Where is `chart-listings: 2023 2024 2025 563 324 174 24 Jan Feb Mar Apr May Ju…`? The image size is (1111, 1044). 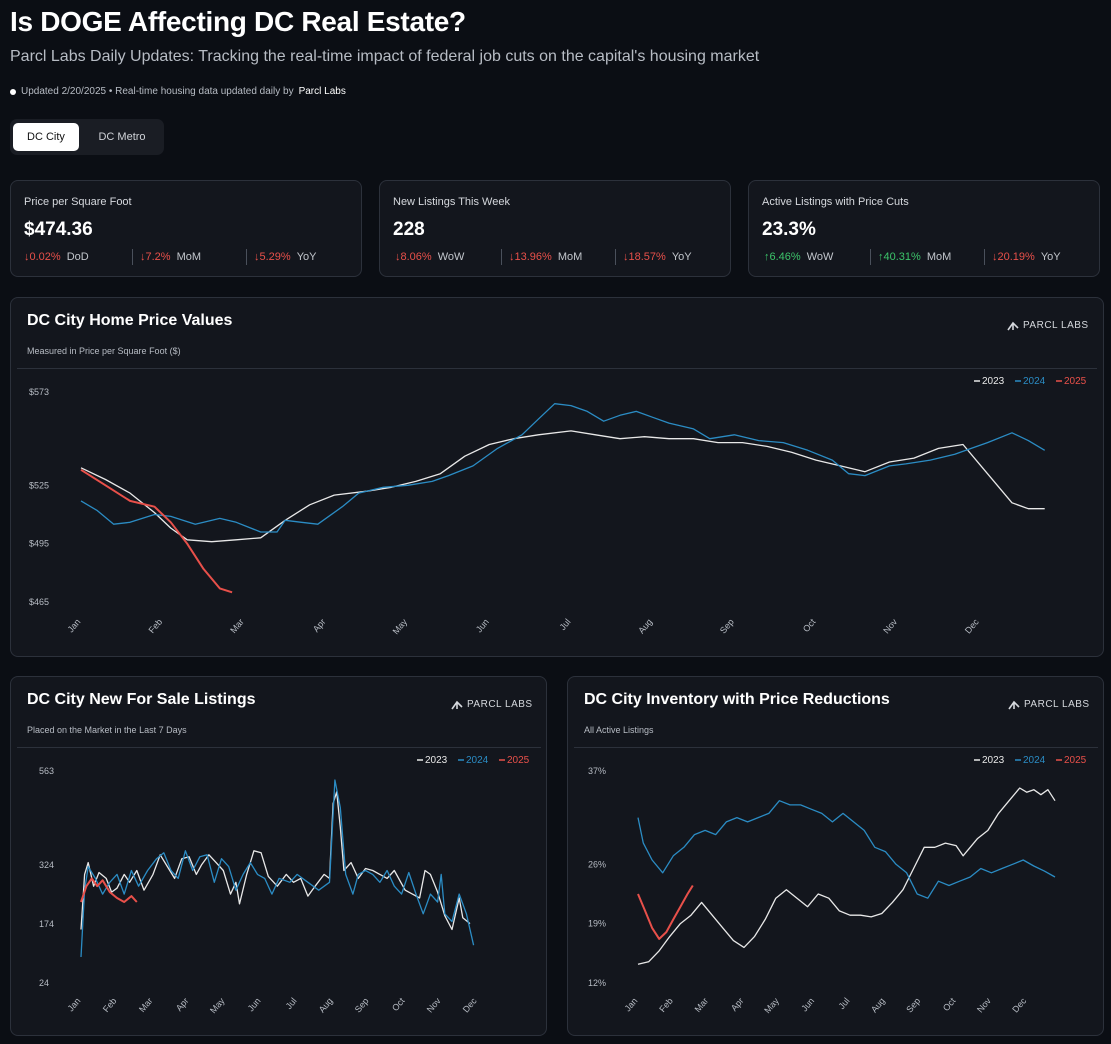 chart-listings: 2023 2024 2025 563 324 174 24 Jan Feb Mar Apr May Ju… is located at coordinates (284, 885).